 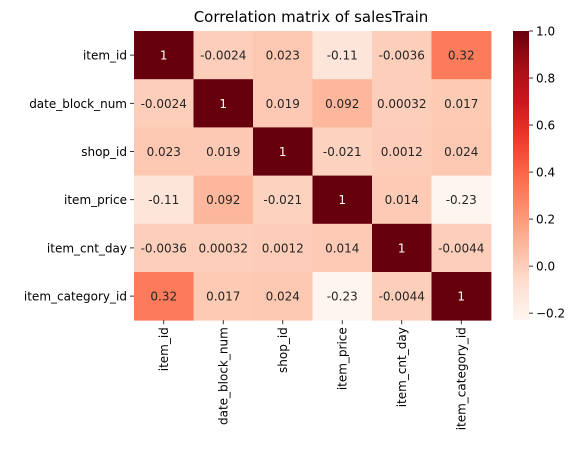 I want to click on colorbar-tick-label: 0.0, so click(x=545, y=267).